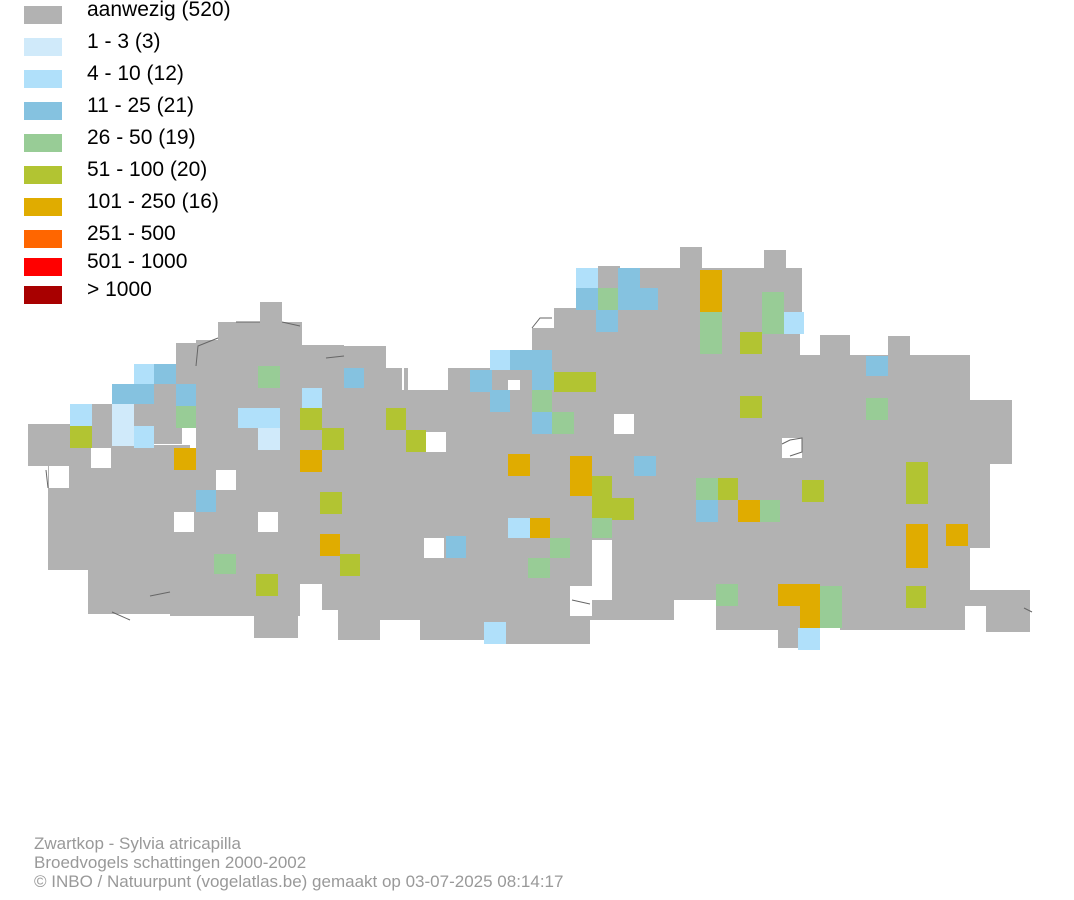 The image size is (1074, 900). What do you see at coordinates (135, 73) in the screenshot?
I see `legend-label: 4 - 10 (12)` at bounding box center [135, 73].